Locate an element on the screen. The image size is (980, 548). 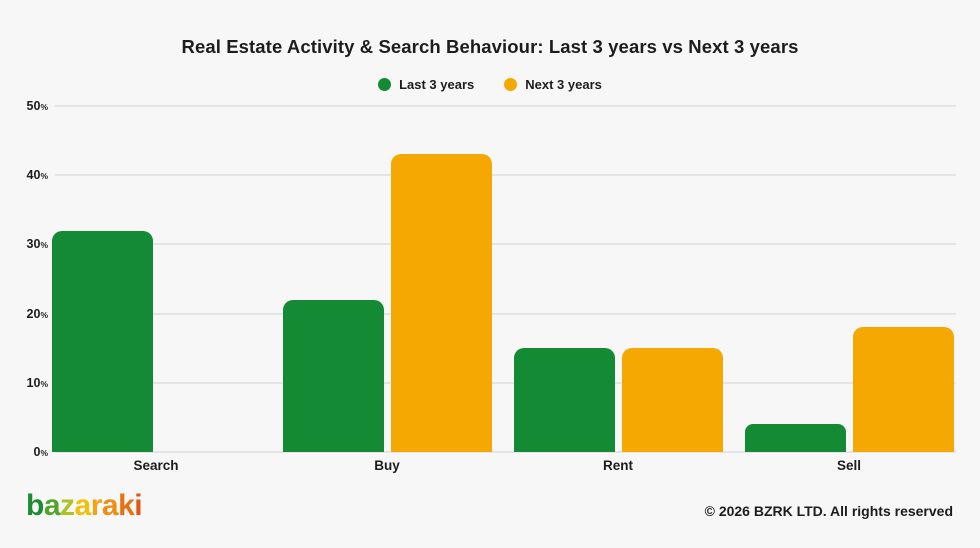
legend-item-last-3-years: Last 3 years is located at coordinates (426, 84).